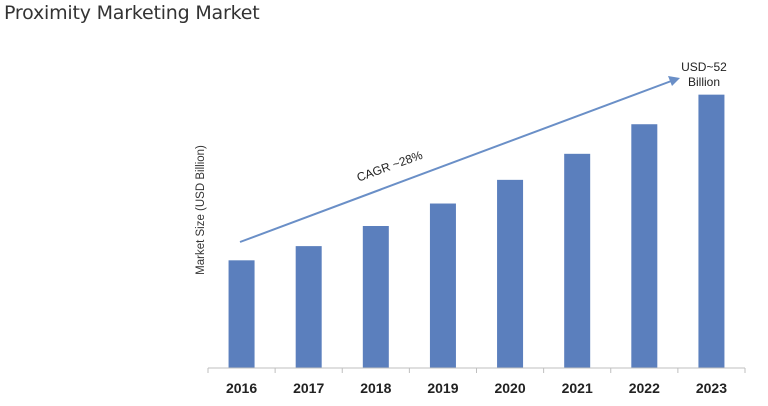 This screenshot has height=406, width=768. I want to click on end-value-label-line2: Billion, so click(704, 82).